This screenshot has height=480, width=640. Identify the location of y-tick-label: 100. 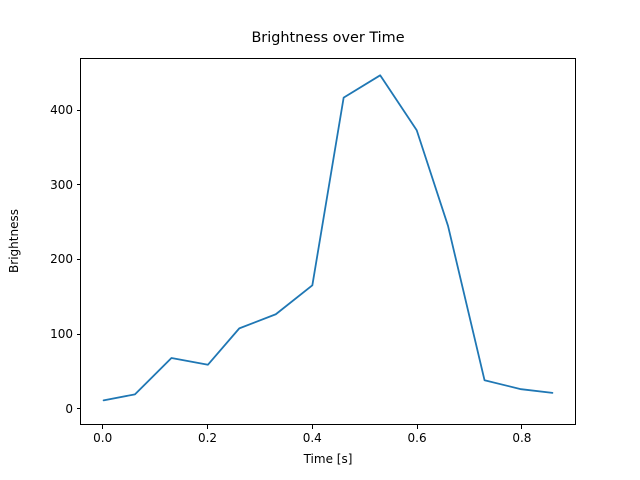
(61, 334).